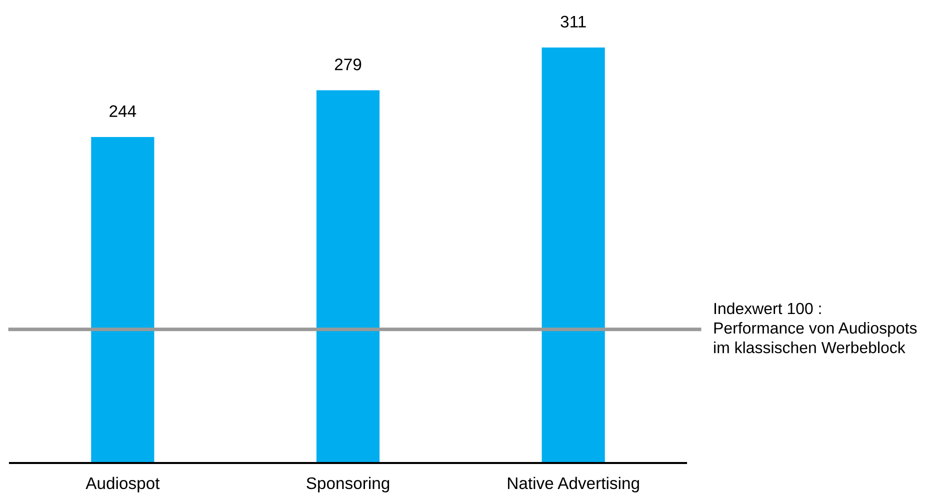 Image resolution: width=944 pixels, height=502 pixels. I want to click on data-label: 279, so click(348, 64).